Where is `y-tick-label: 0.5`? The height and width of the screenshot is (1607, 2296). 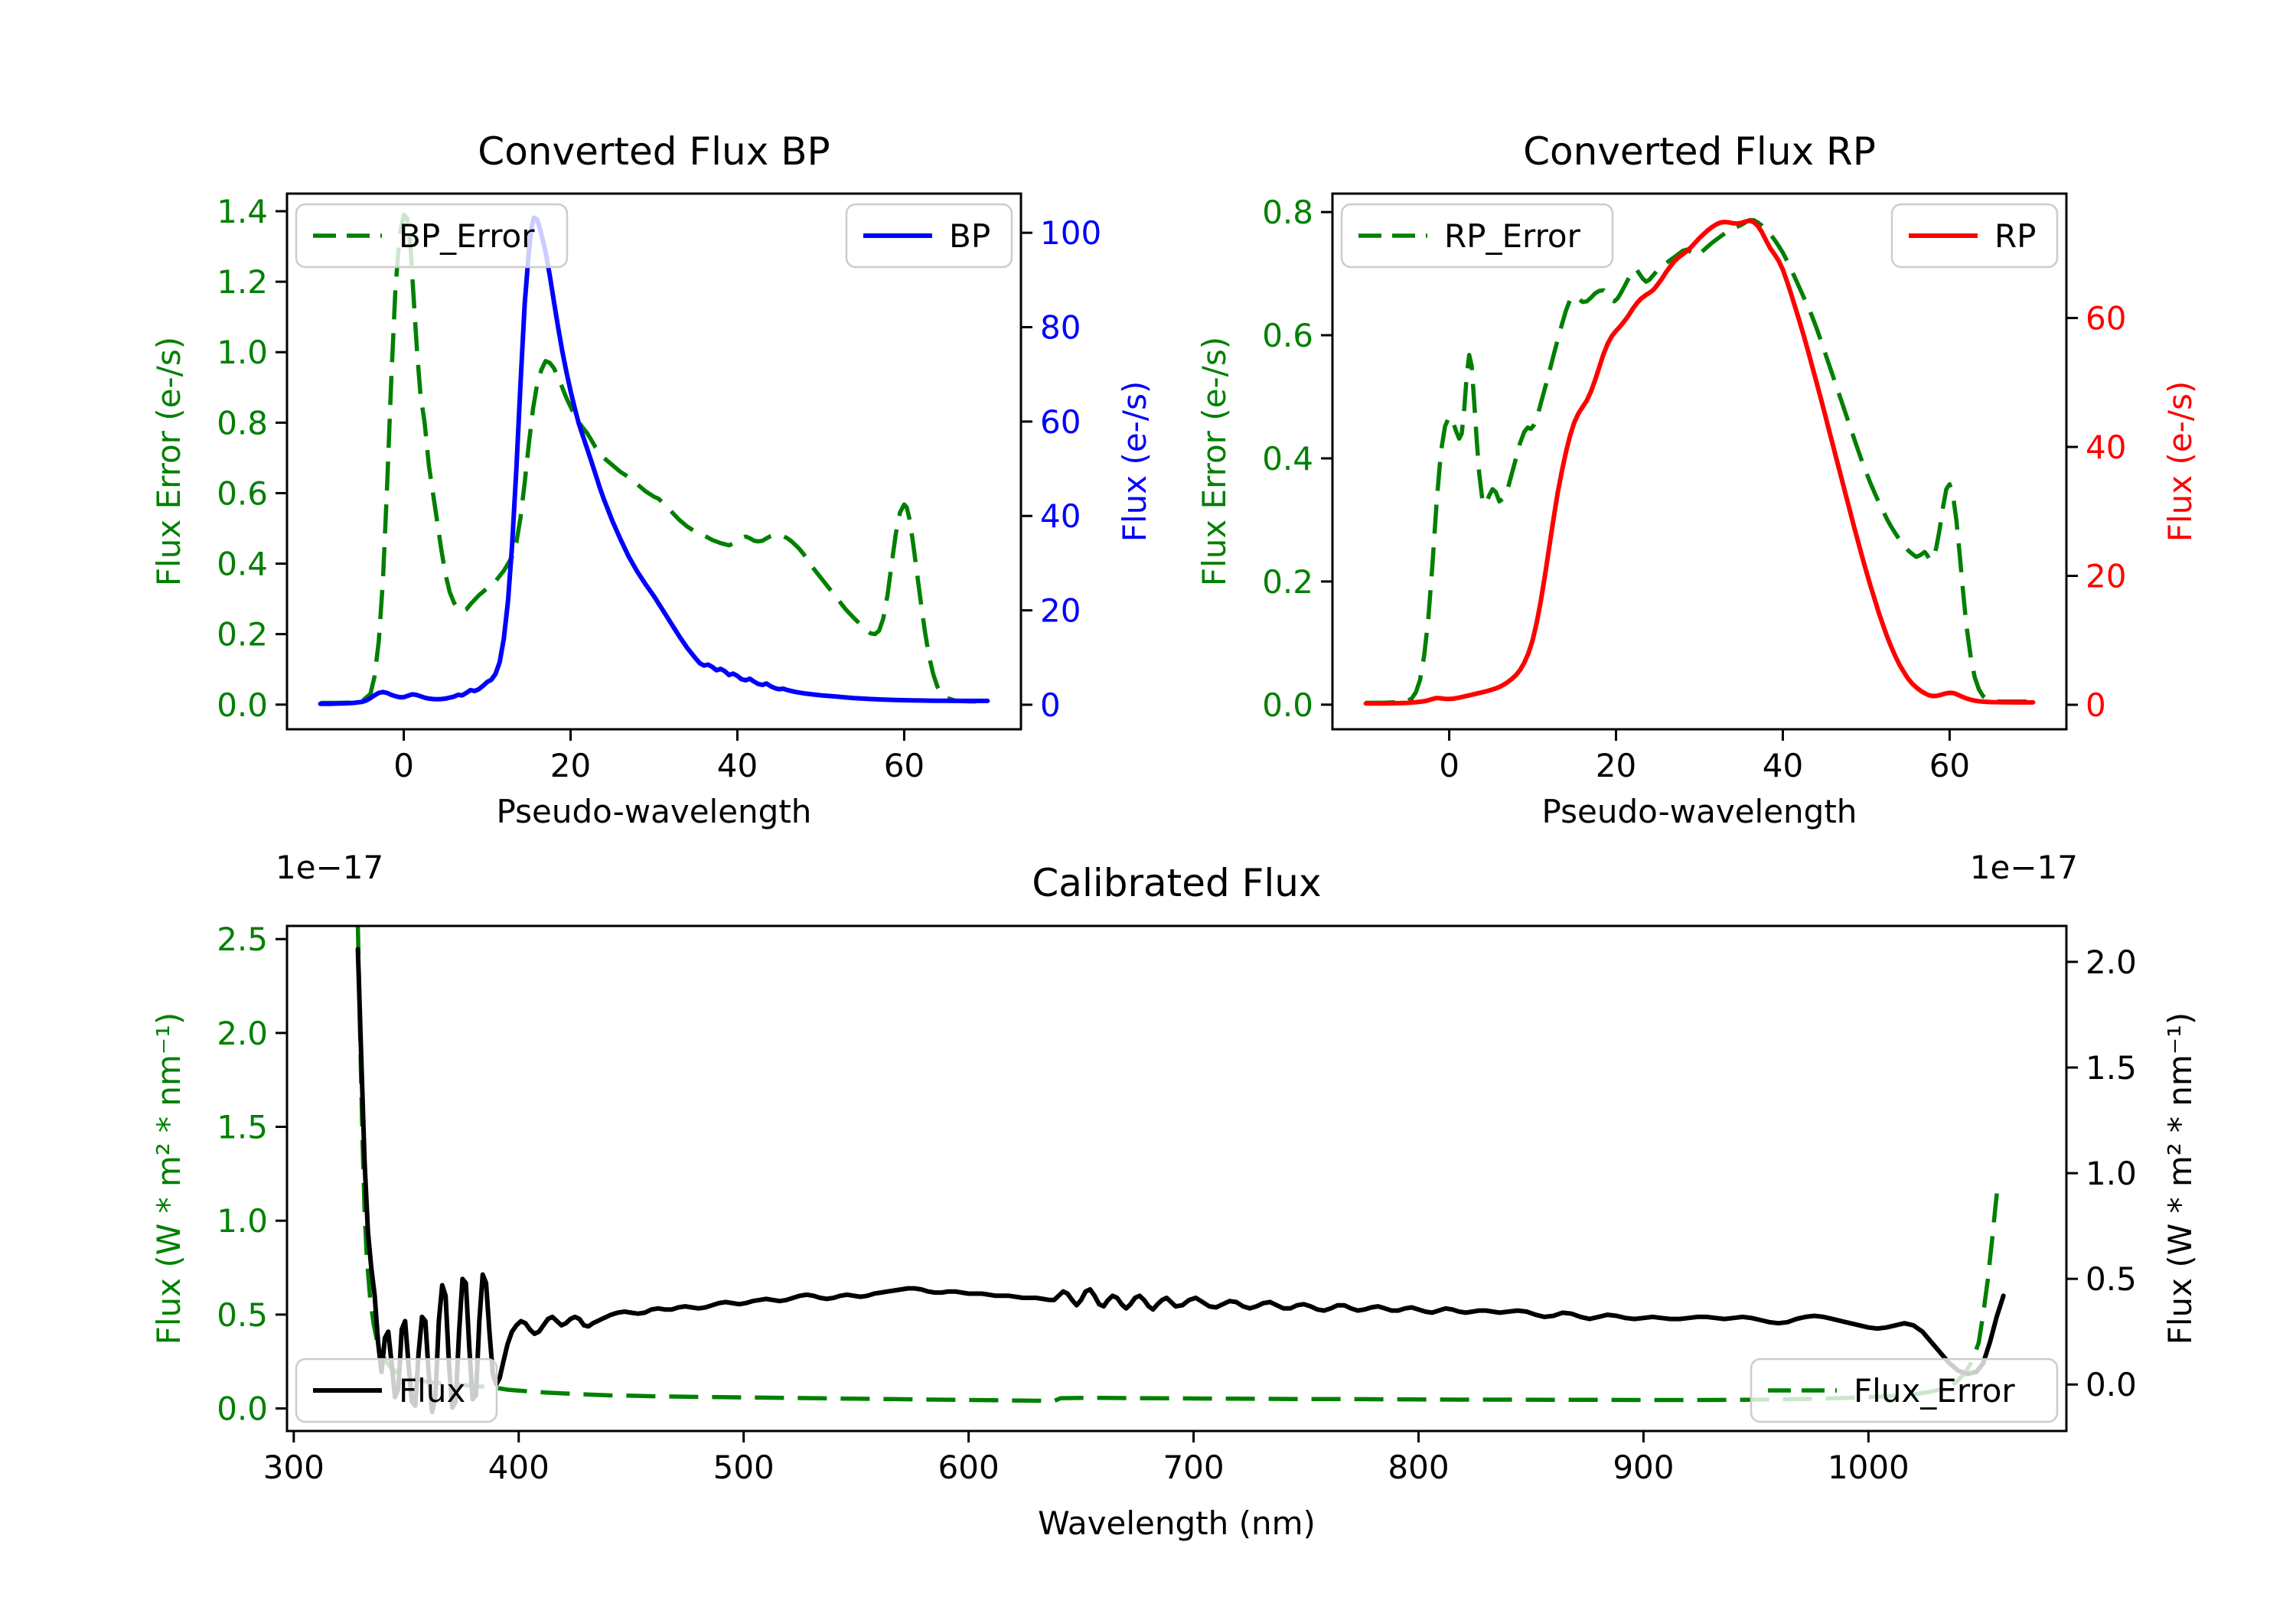
y-tick-label: 0.5 is located at coordinates (242, 1315).